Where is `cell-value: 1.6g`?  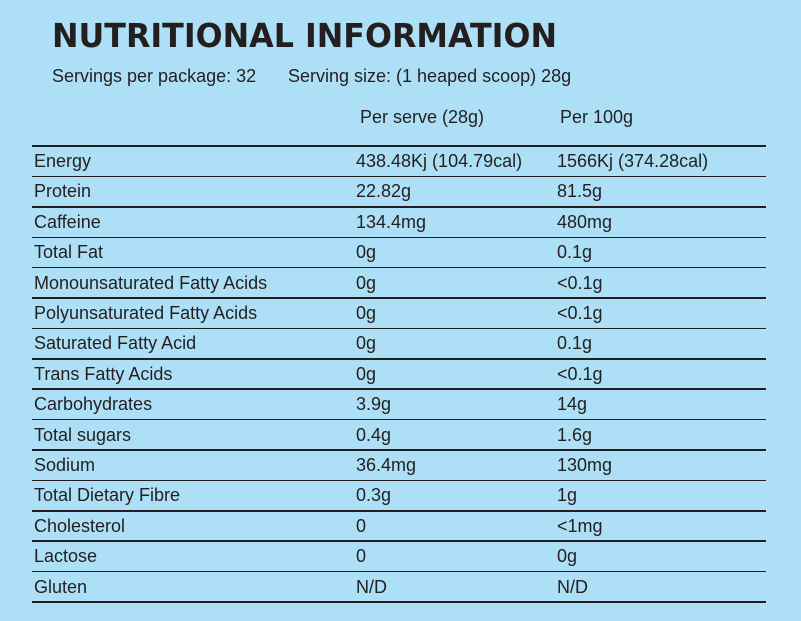
cell-value: 1.6g is located at coordinates (575, 434).